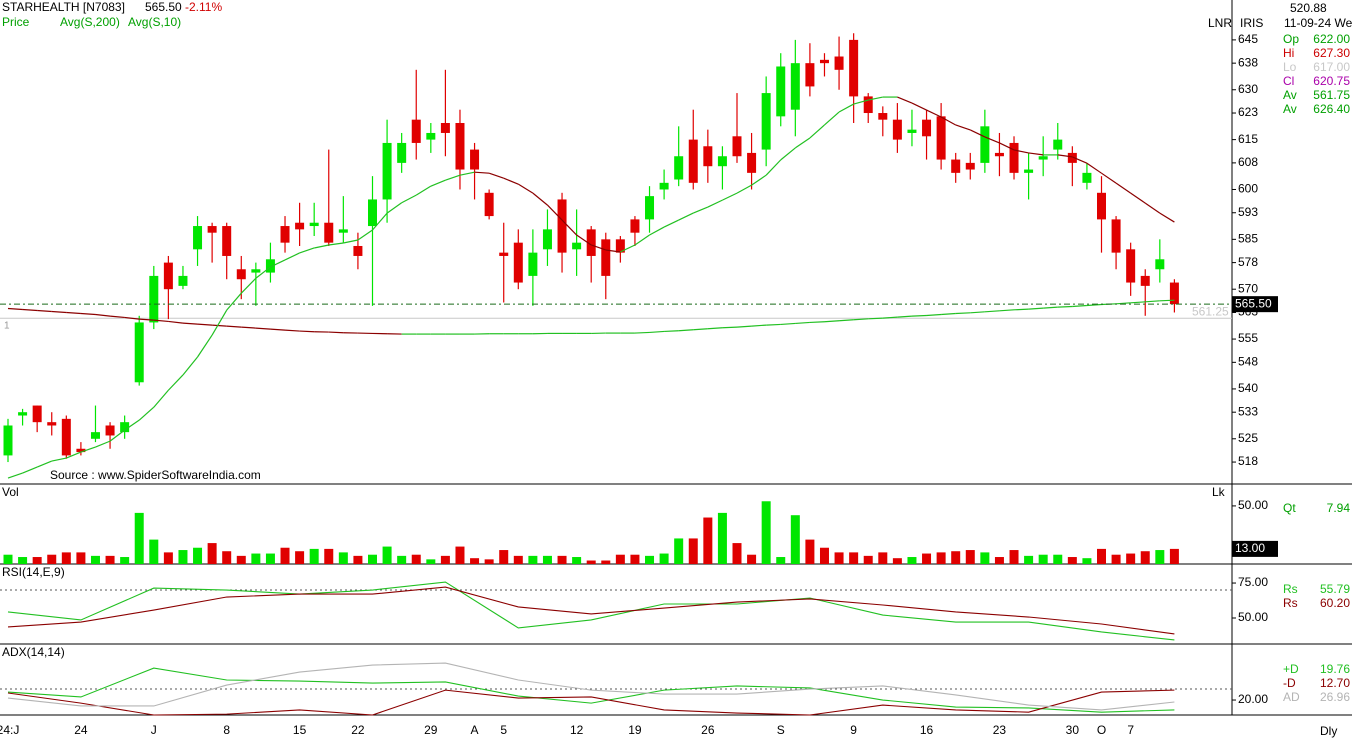 This screenshot has height=740, width=1352. Describe the element at coordinates (1331, 67) in the screenshot. I see `info-value: 617.00` at that location.